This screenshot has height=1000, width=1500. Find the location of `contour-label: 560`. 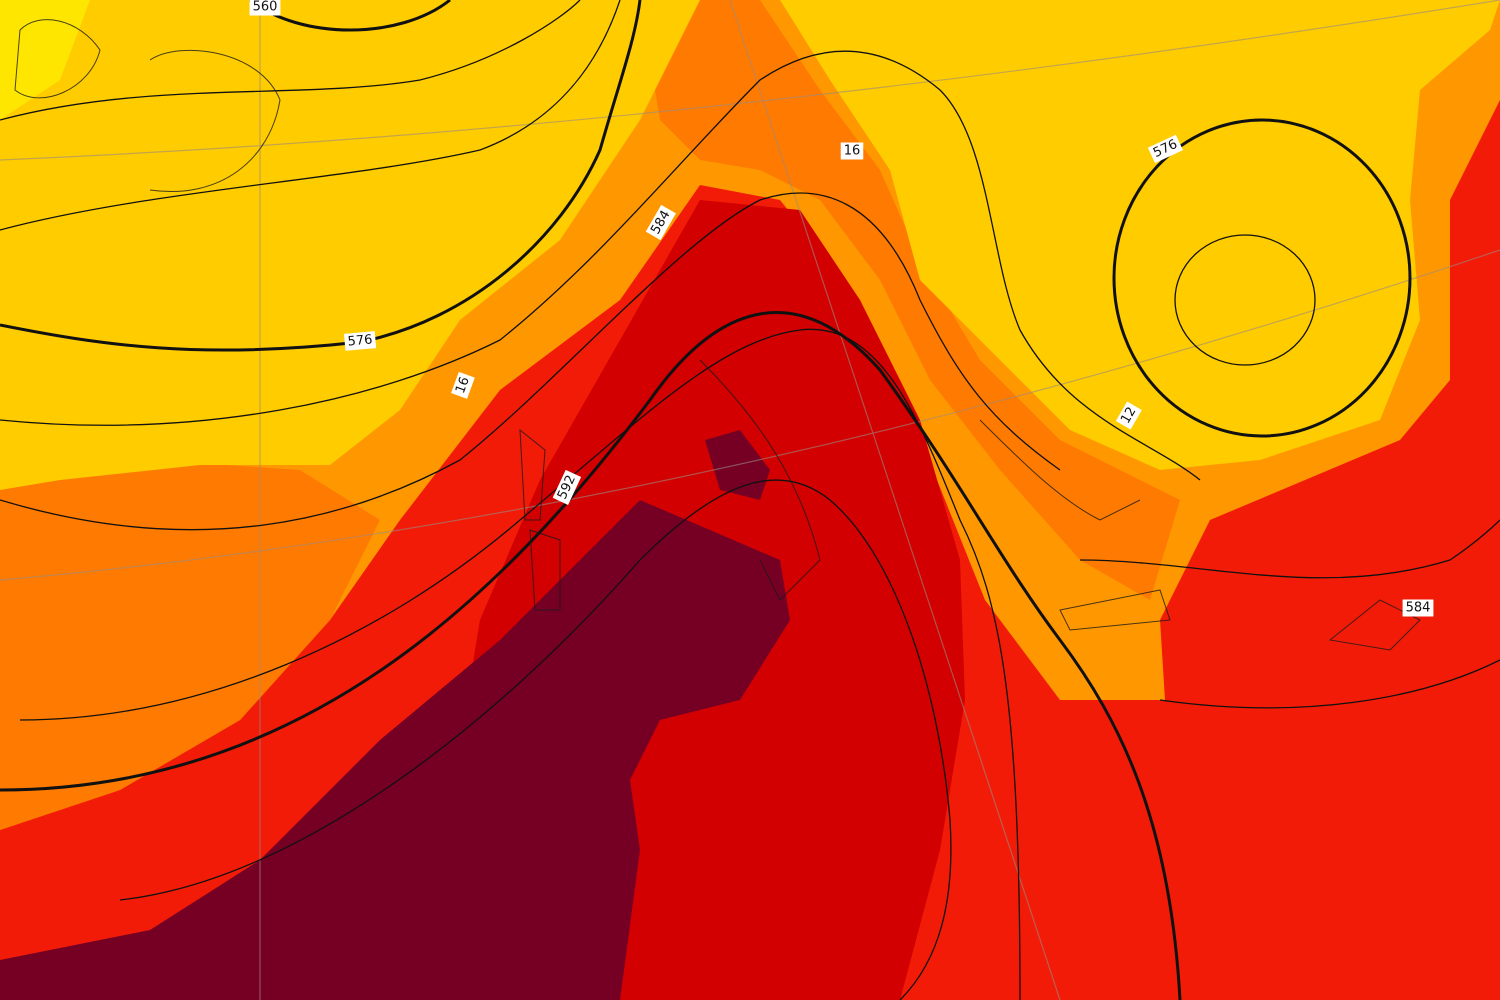

contour-label: 560 is located at coordinates (265, 8).